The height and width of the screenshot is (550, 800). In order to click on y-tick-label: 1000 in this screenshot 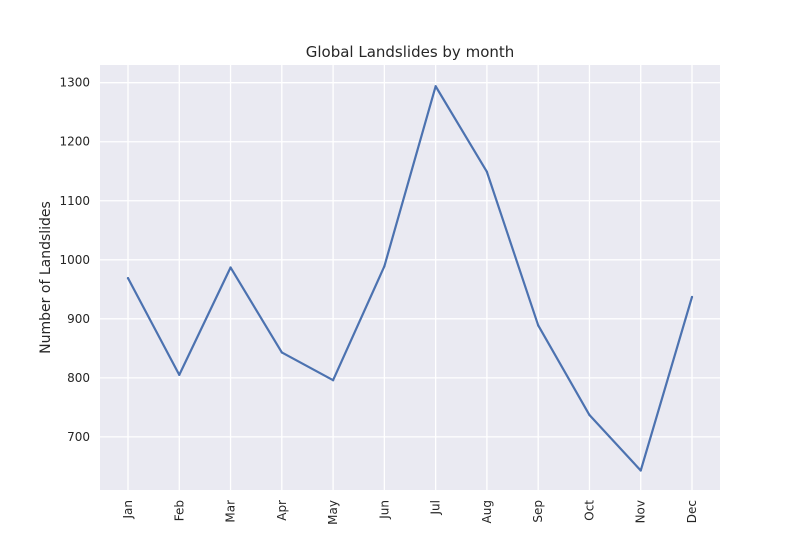, I will do `click(74, 260)`.